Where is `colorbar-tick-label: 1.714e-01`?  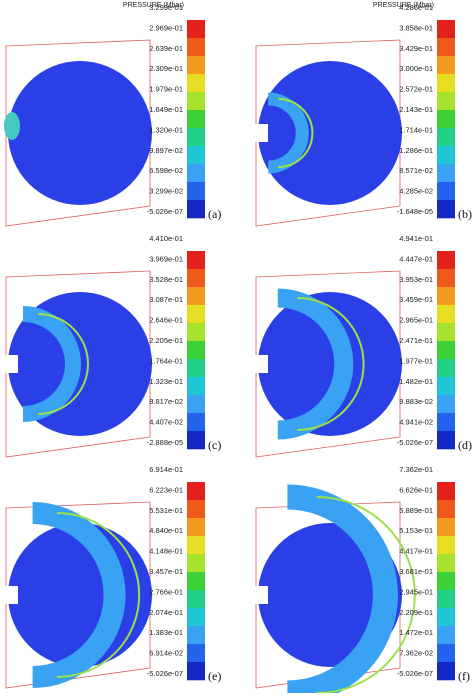
colorbar-tick-label: 1.714e-01 is located at coordinates (416, 129).